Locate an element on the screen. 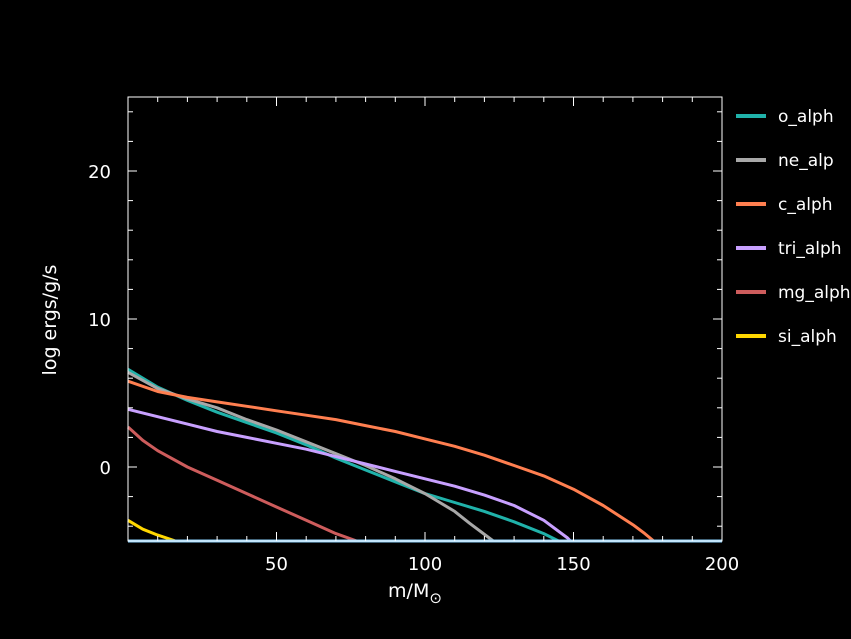  x-tick-label: 200 is located at coordinates (722, 564).